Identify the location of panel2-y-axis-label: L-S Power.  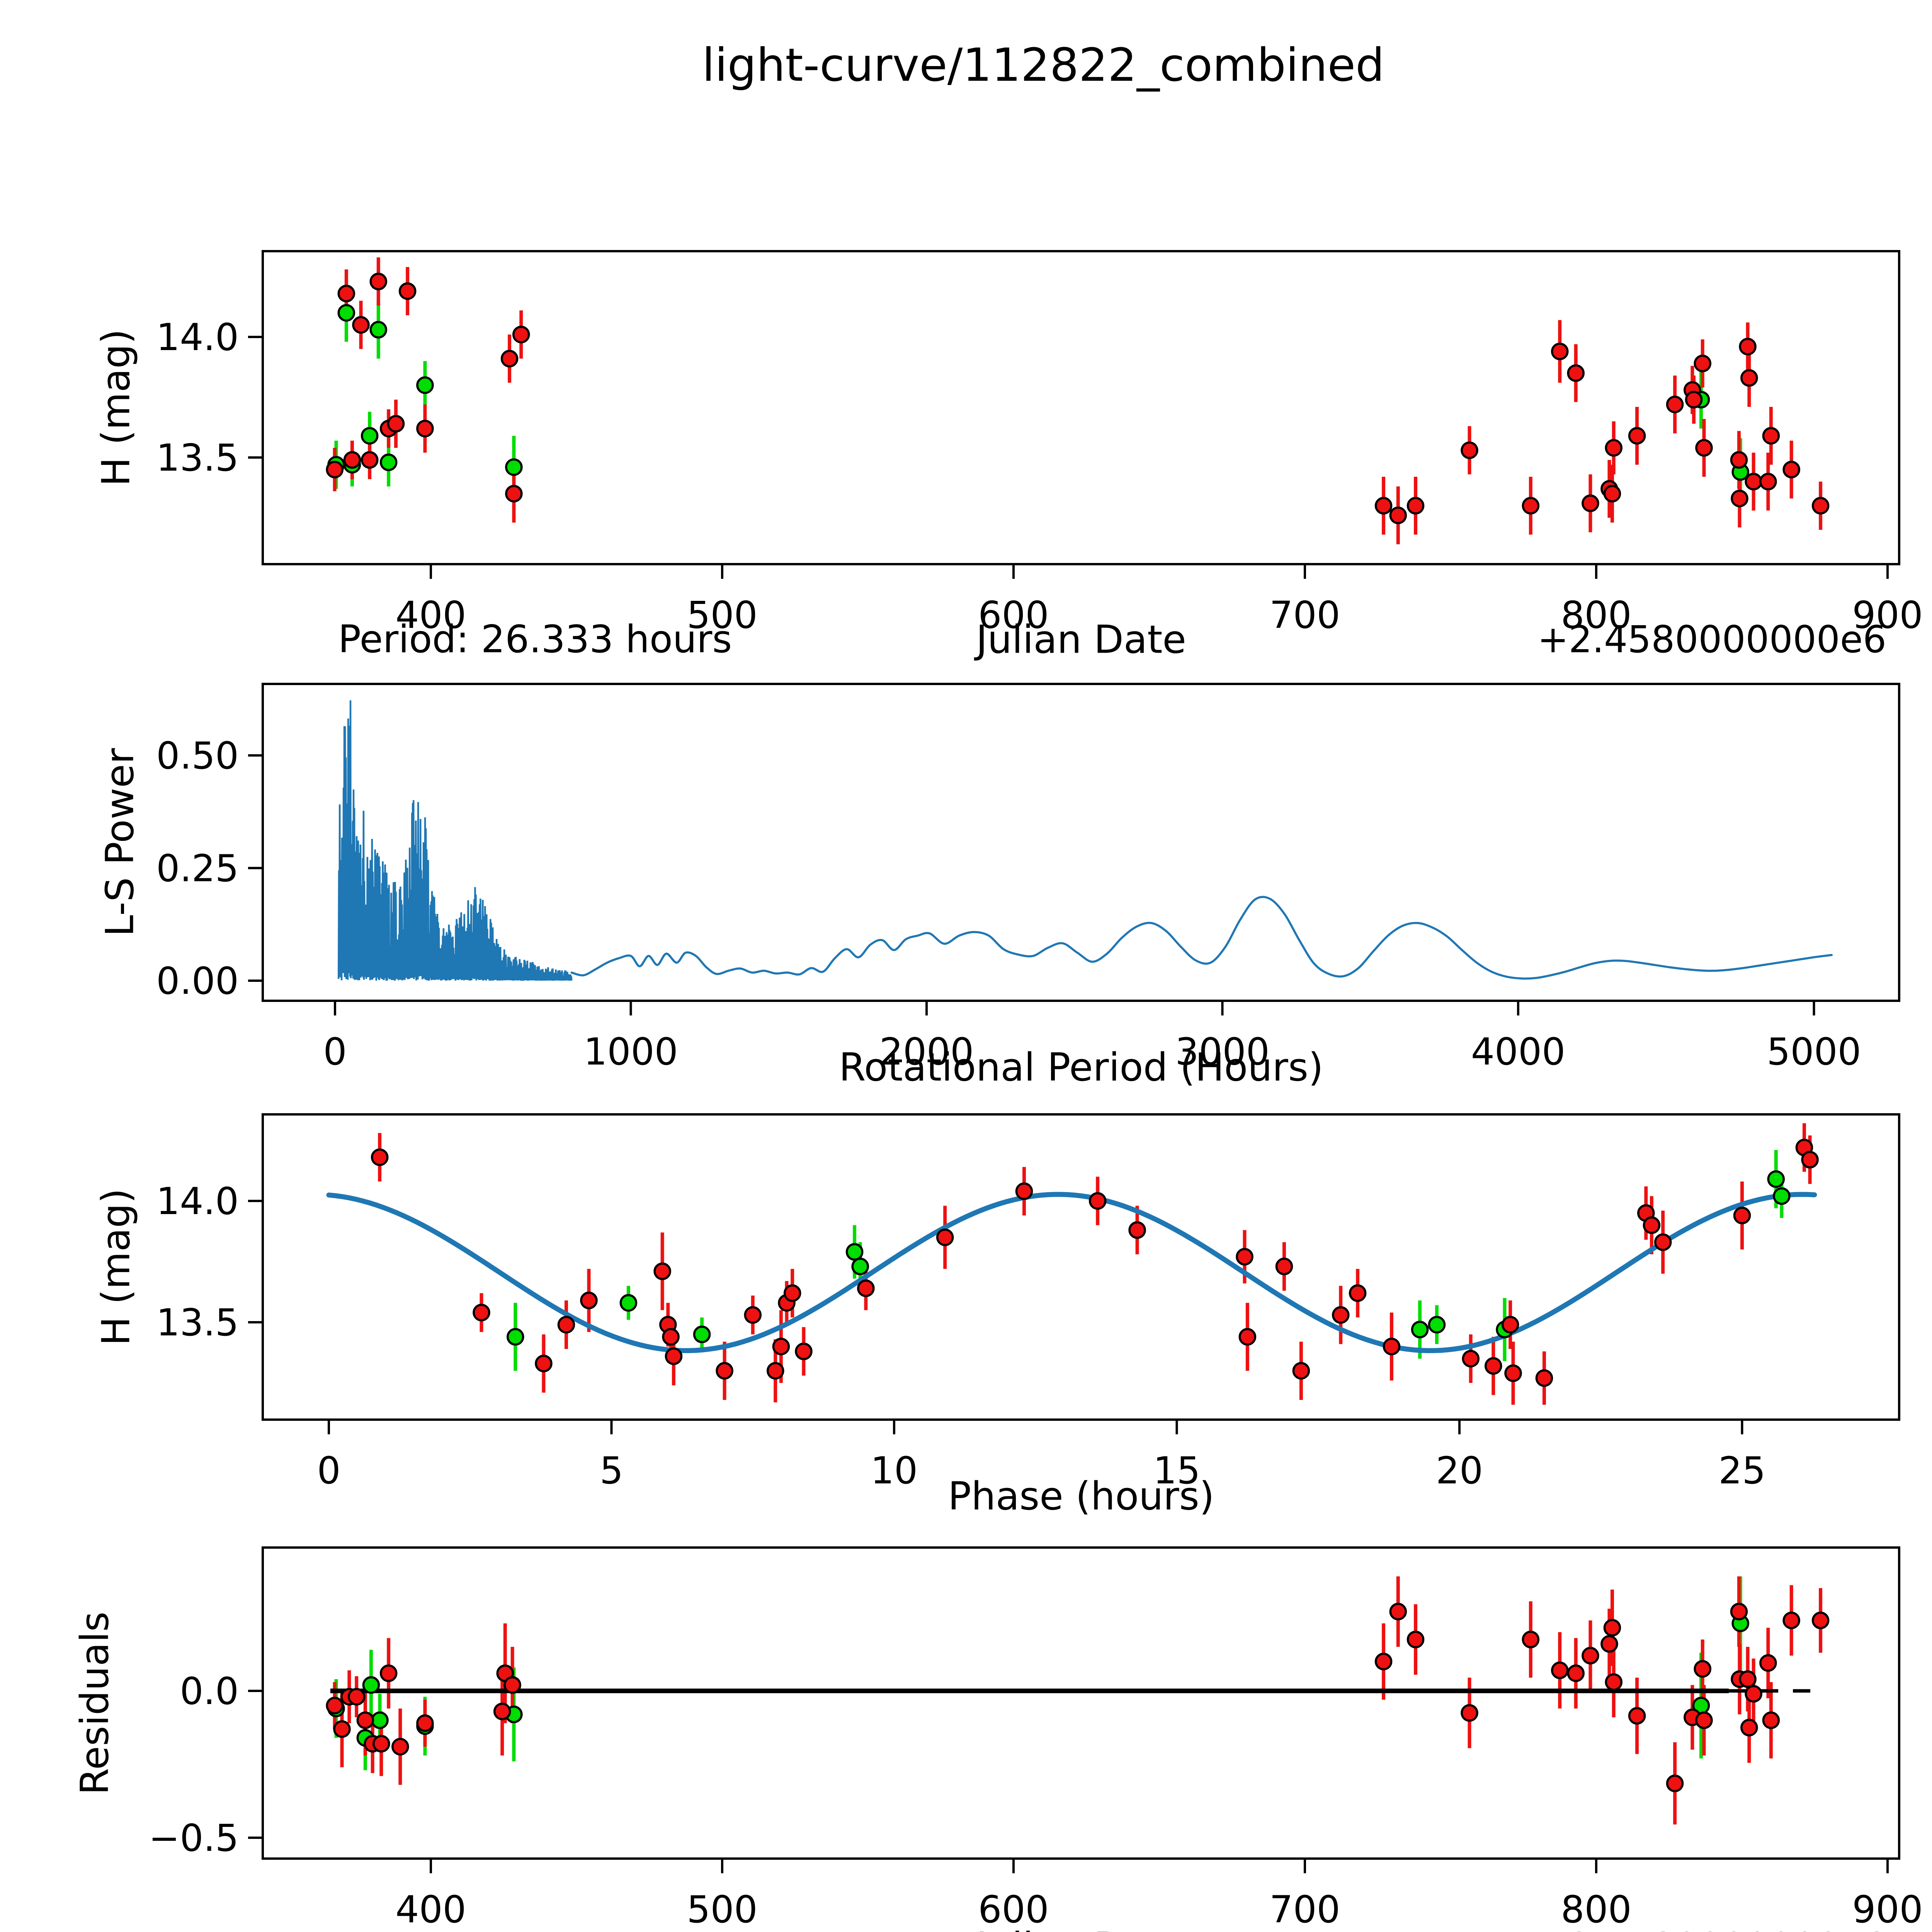
(120, 843).